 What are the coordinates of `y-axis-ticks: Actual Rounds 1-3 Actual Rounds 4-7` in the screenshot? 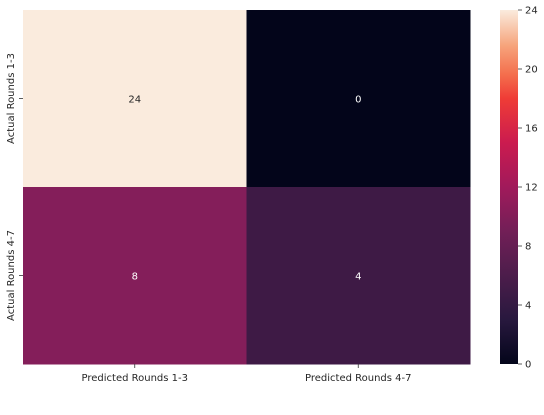 It's located at (14, 187).